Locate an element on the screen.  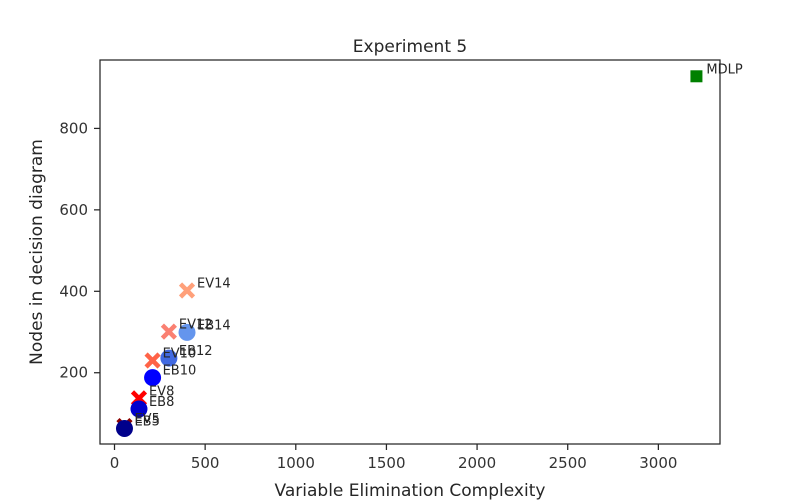
point-eb14-circle-marker is located at coordinates (187, 332).